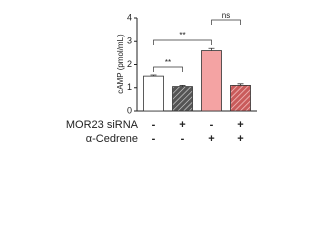 The width and height of the screenshot is (320, 240). I want to click on y-tick-label: 1, so click(129, 87).